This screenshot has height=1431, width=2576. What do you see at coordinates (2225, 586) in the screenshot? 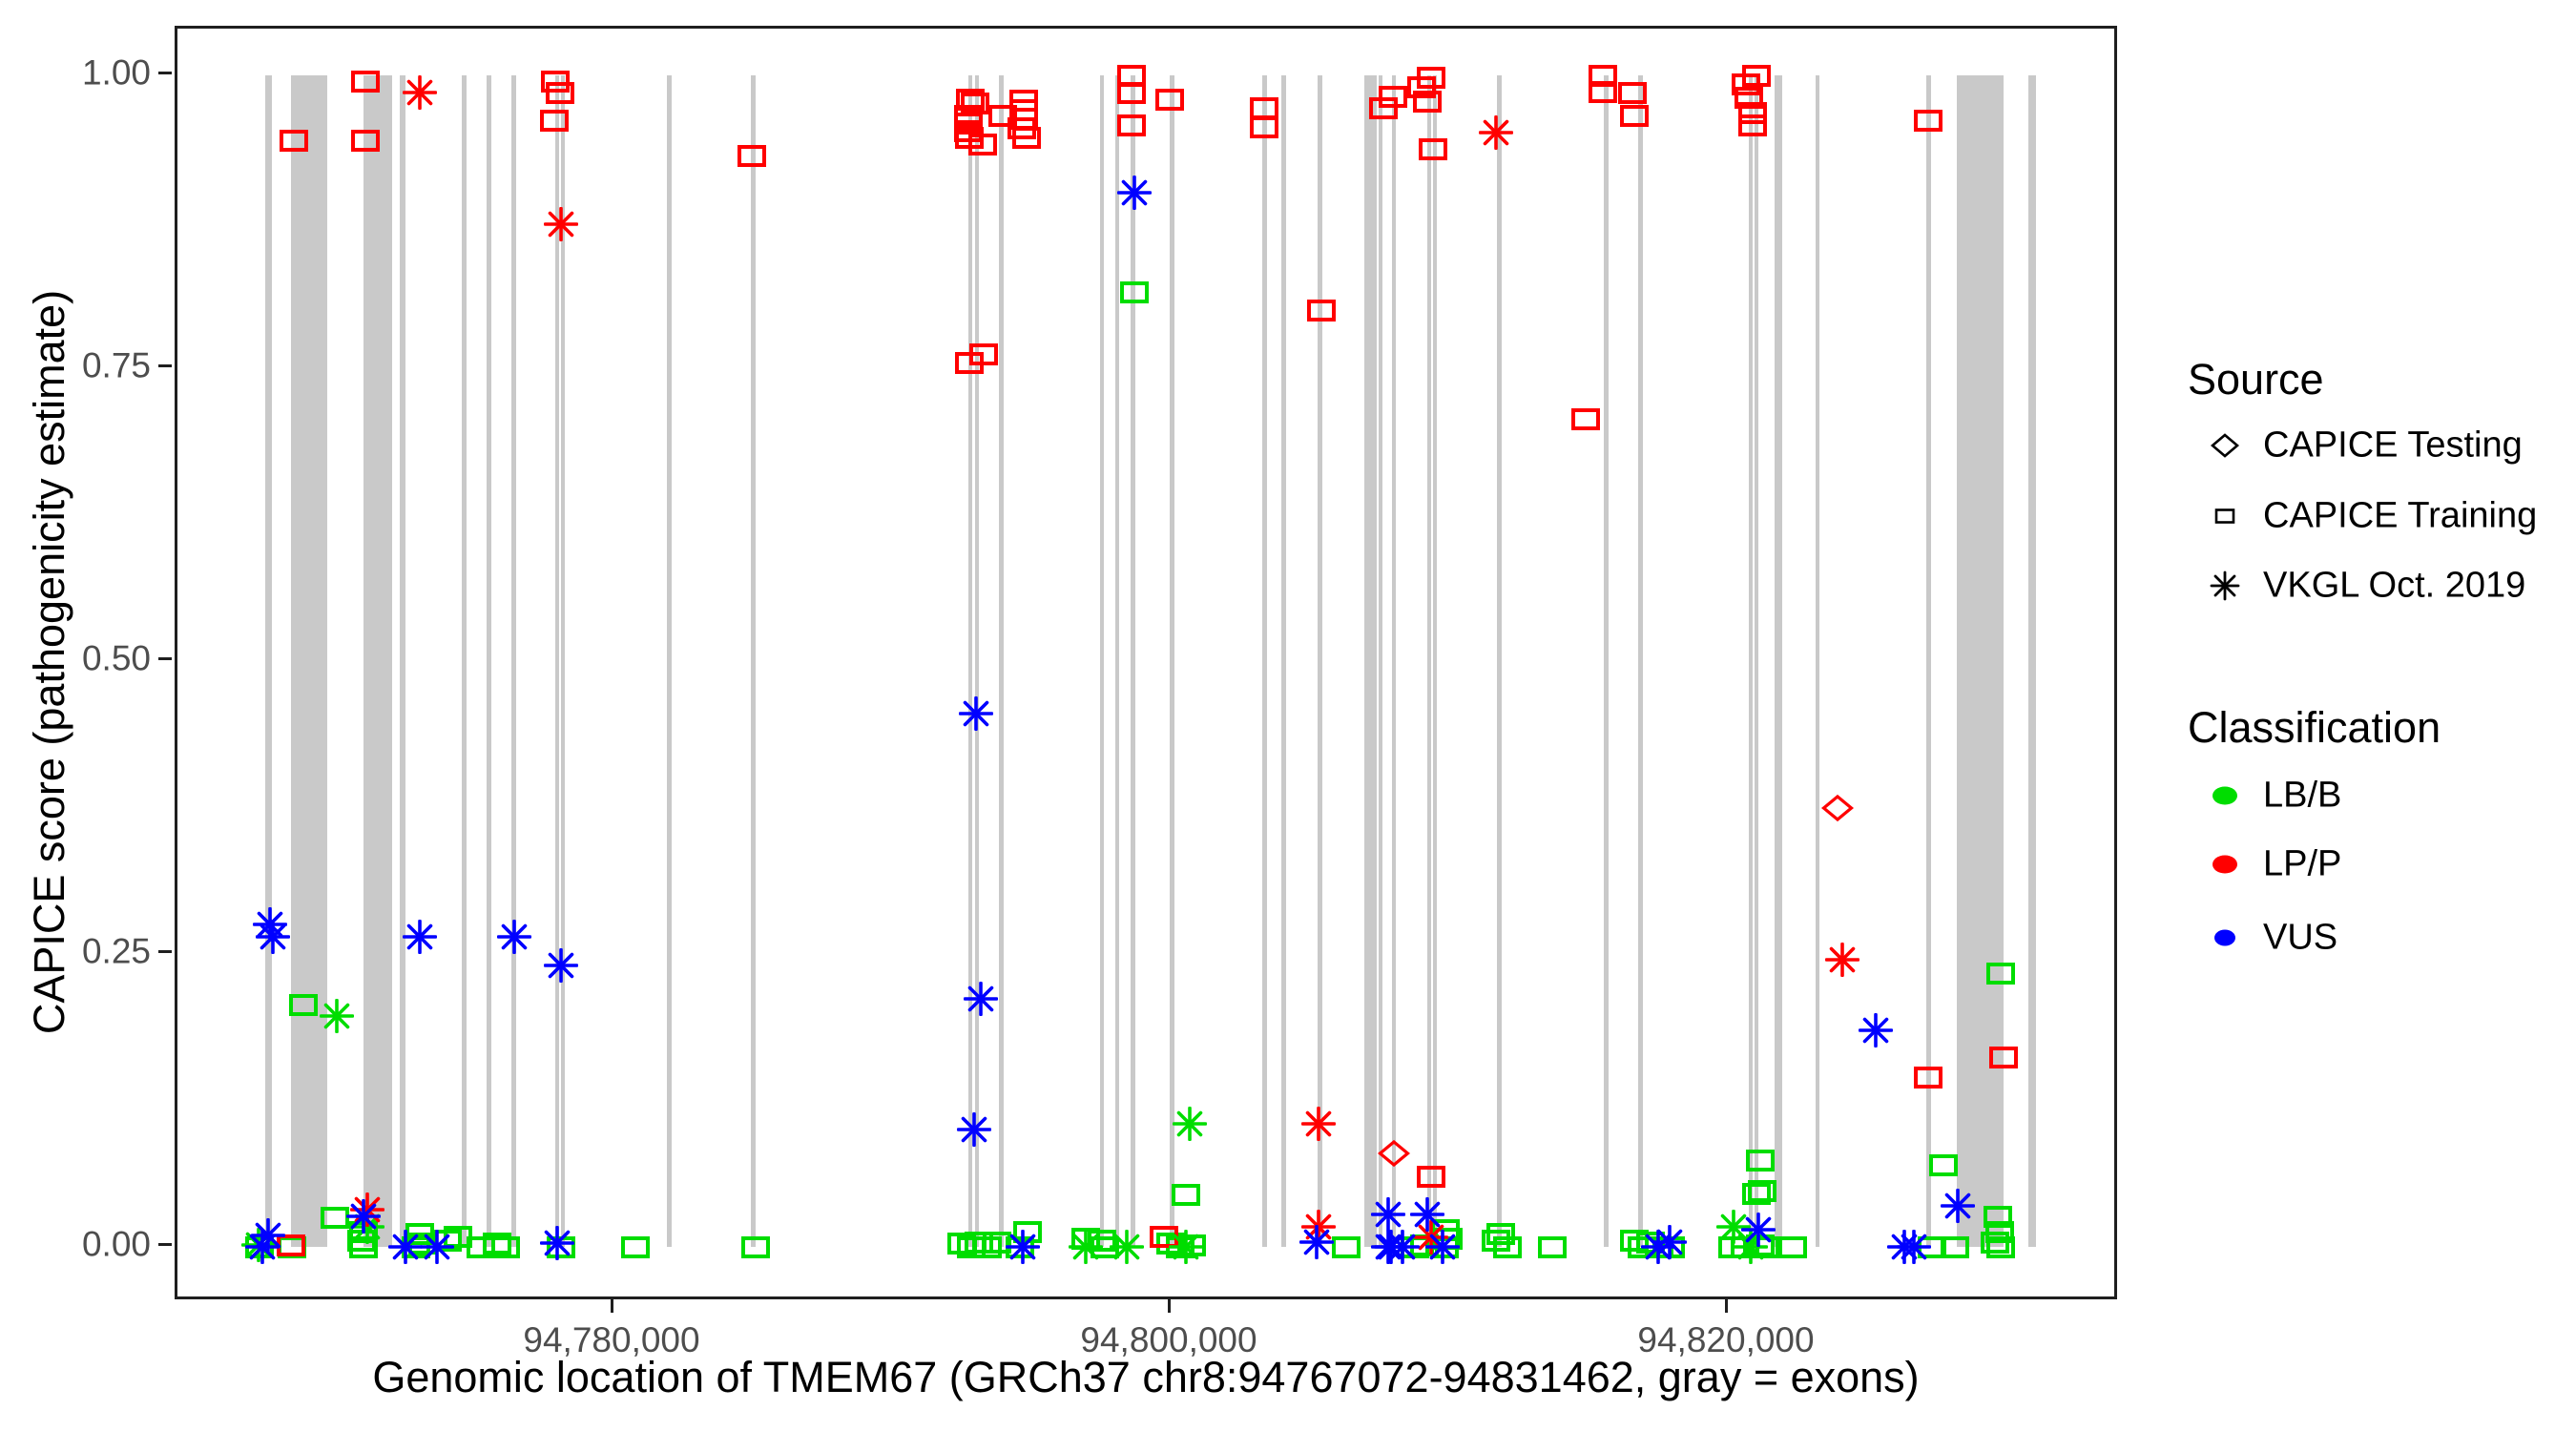
I see `asterisk-icon` at bounding box center [2225, 586].